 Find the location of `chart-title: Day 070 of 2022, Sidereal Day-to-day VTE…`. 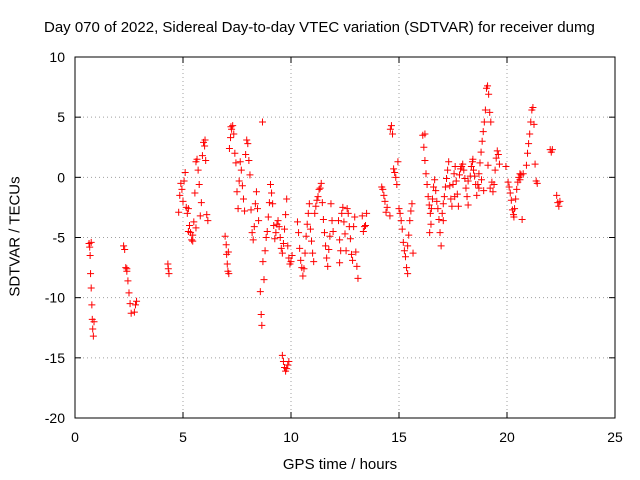

chart-title: Day 070 of 2022, Sidereal Day-to-day VTE… is located at coordinates (319, 27).